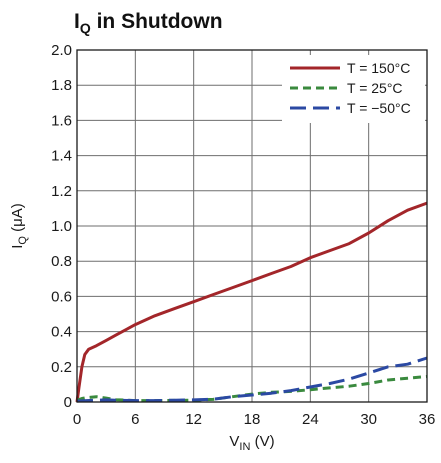  What do you see at coordinates (61, 226) in the screenshot?
I see `y-tick-label: 1.0` at bounding box center [61, 226].